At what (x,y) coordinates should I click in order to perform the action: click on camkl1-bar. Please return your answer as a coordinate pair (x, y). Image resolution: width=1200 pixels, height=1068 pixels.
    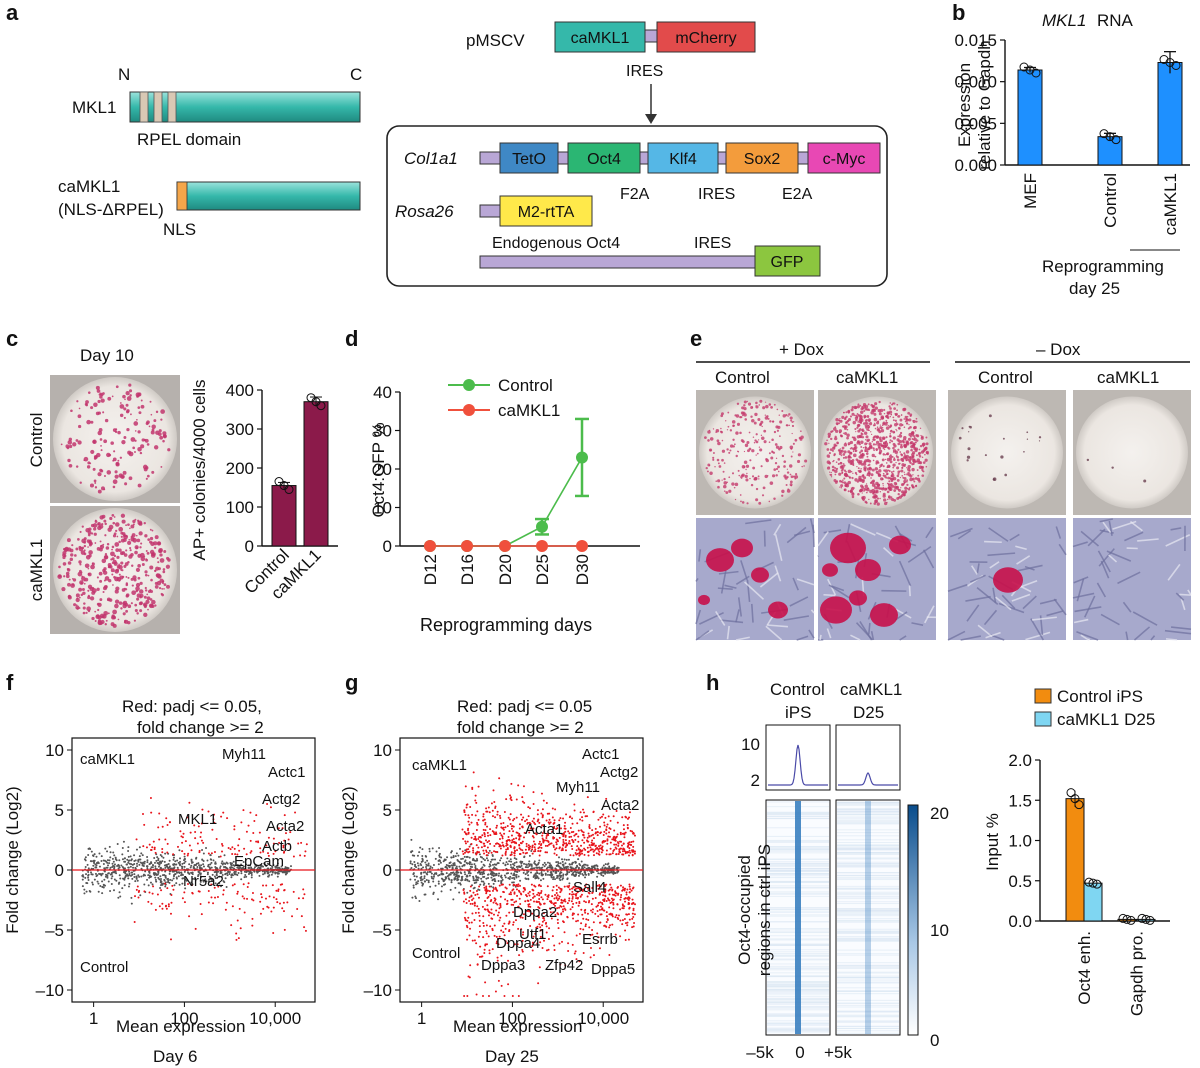
    Looking at the image, I should click on (268, 196).